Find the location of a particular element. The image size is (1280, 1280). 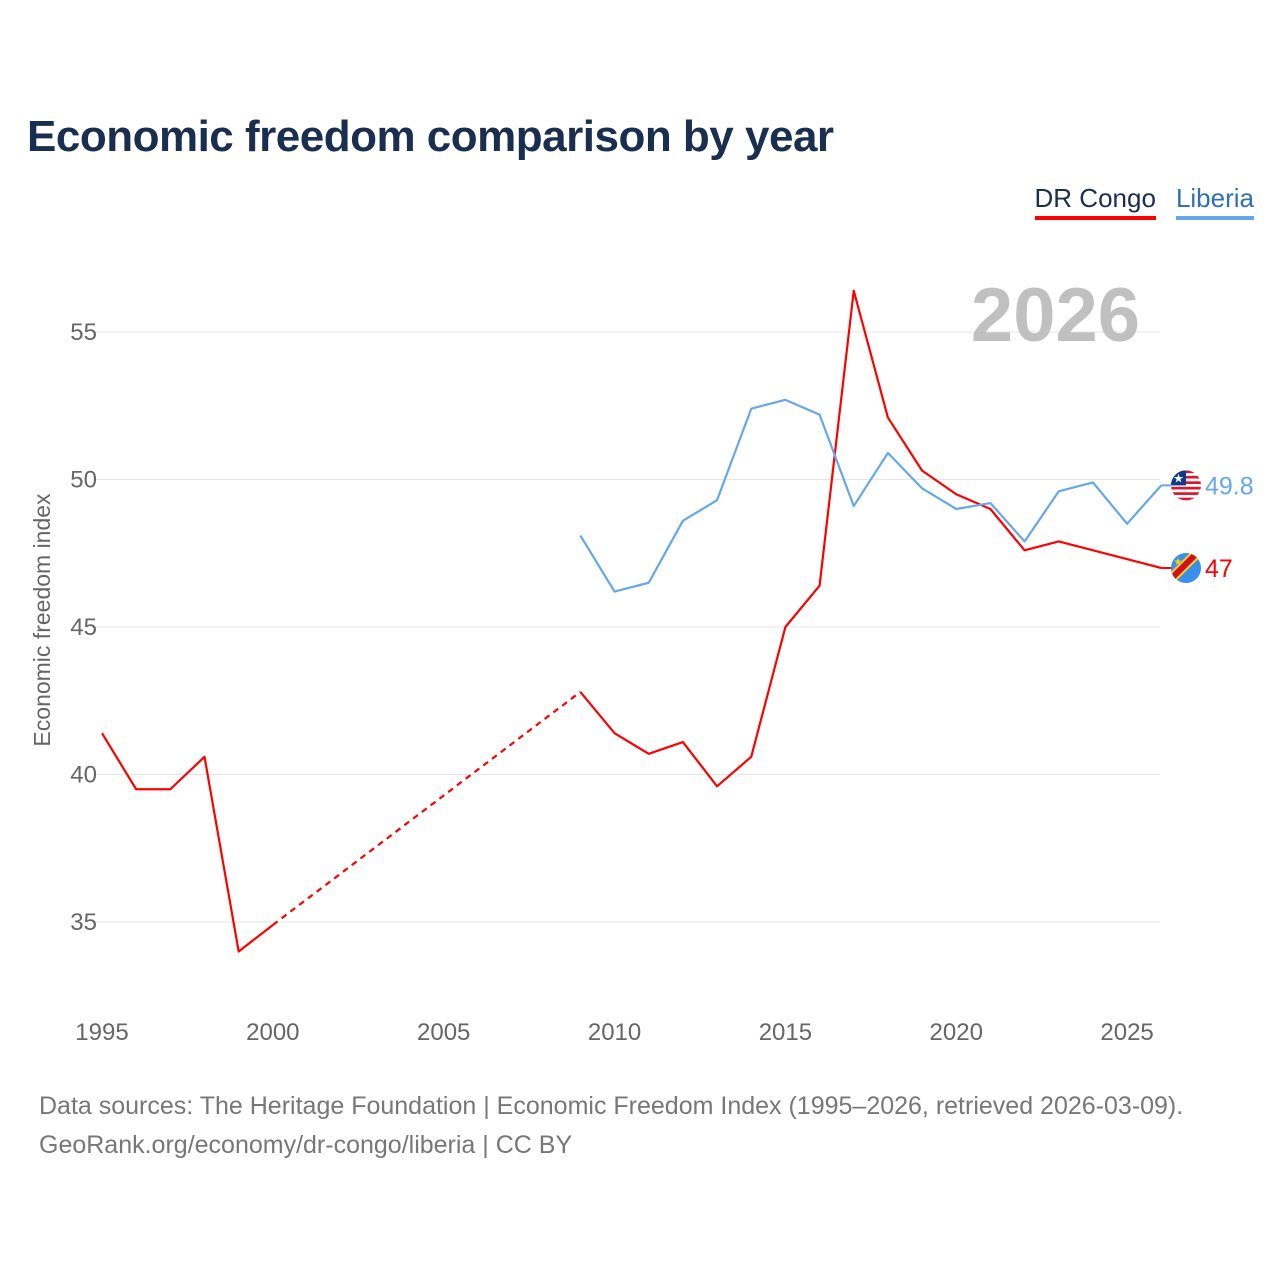

end-value-label: 49.8 is located at coordinates (1229, 486).